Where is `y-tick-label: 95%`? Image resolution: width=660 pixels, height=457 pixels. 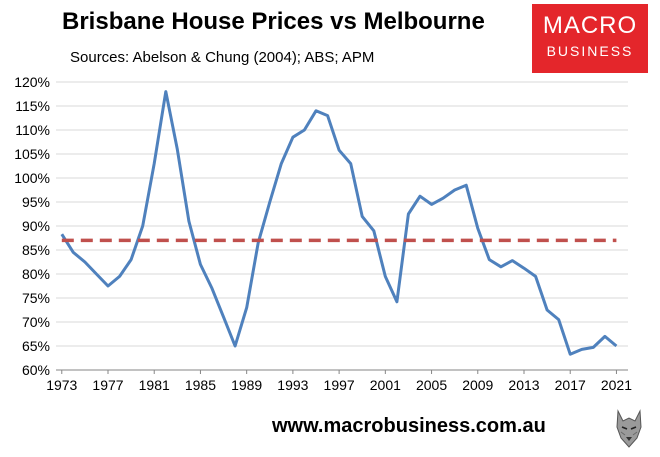
y-tick-label: 95% is located at coordinates (36, 202).